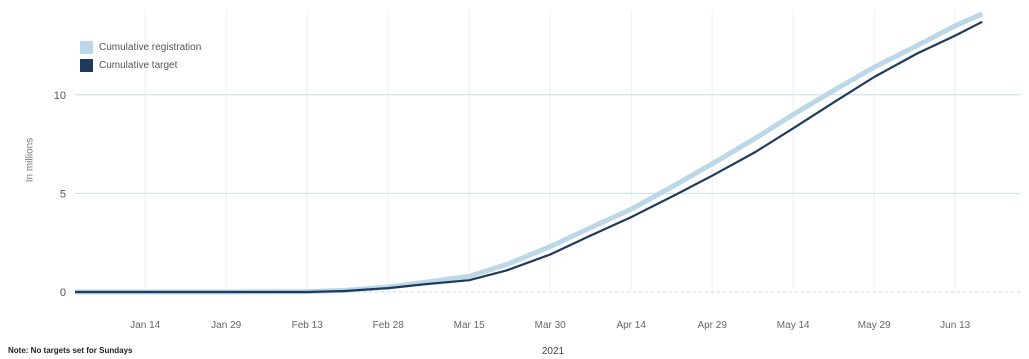 Image resolution: width=1029 pixels, height=359 pixels. I want to click on x-tick-label: Jan 29, so click(226, 325).